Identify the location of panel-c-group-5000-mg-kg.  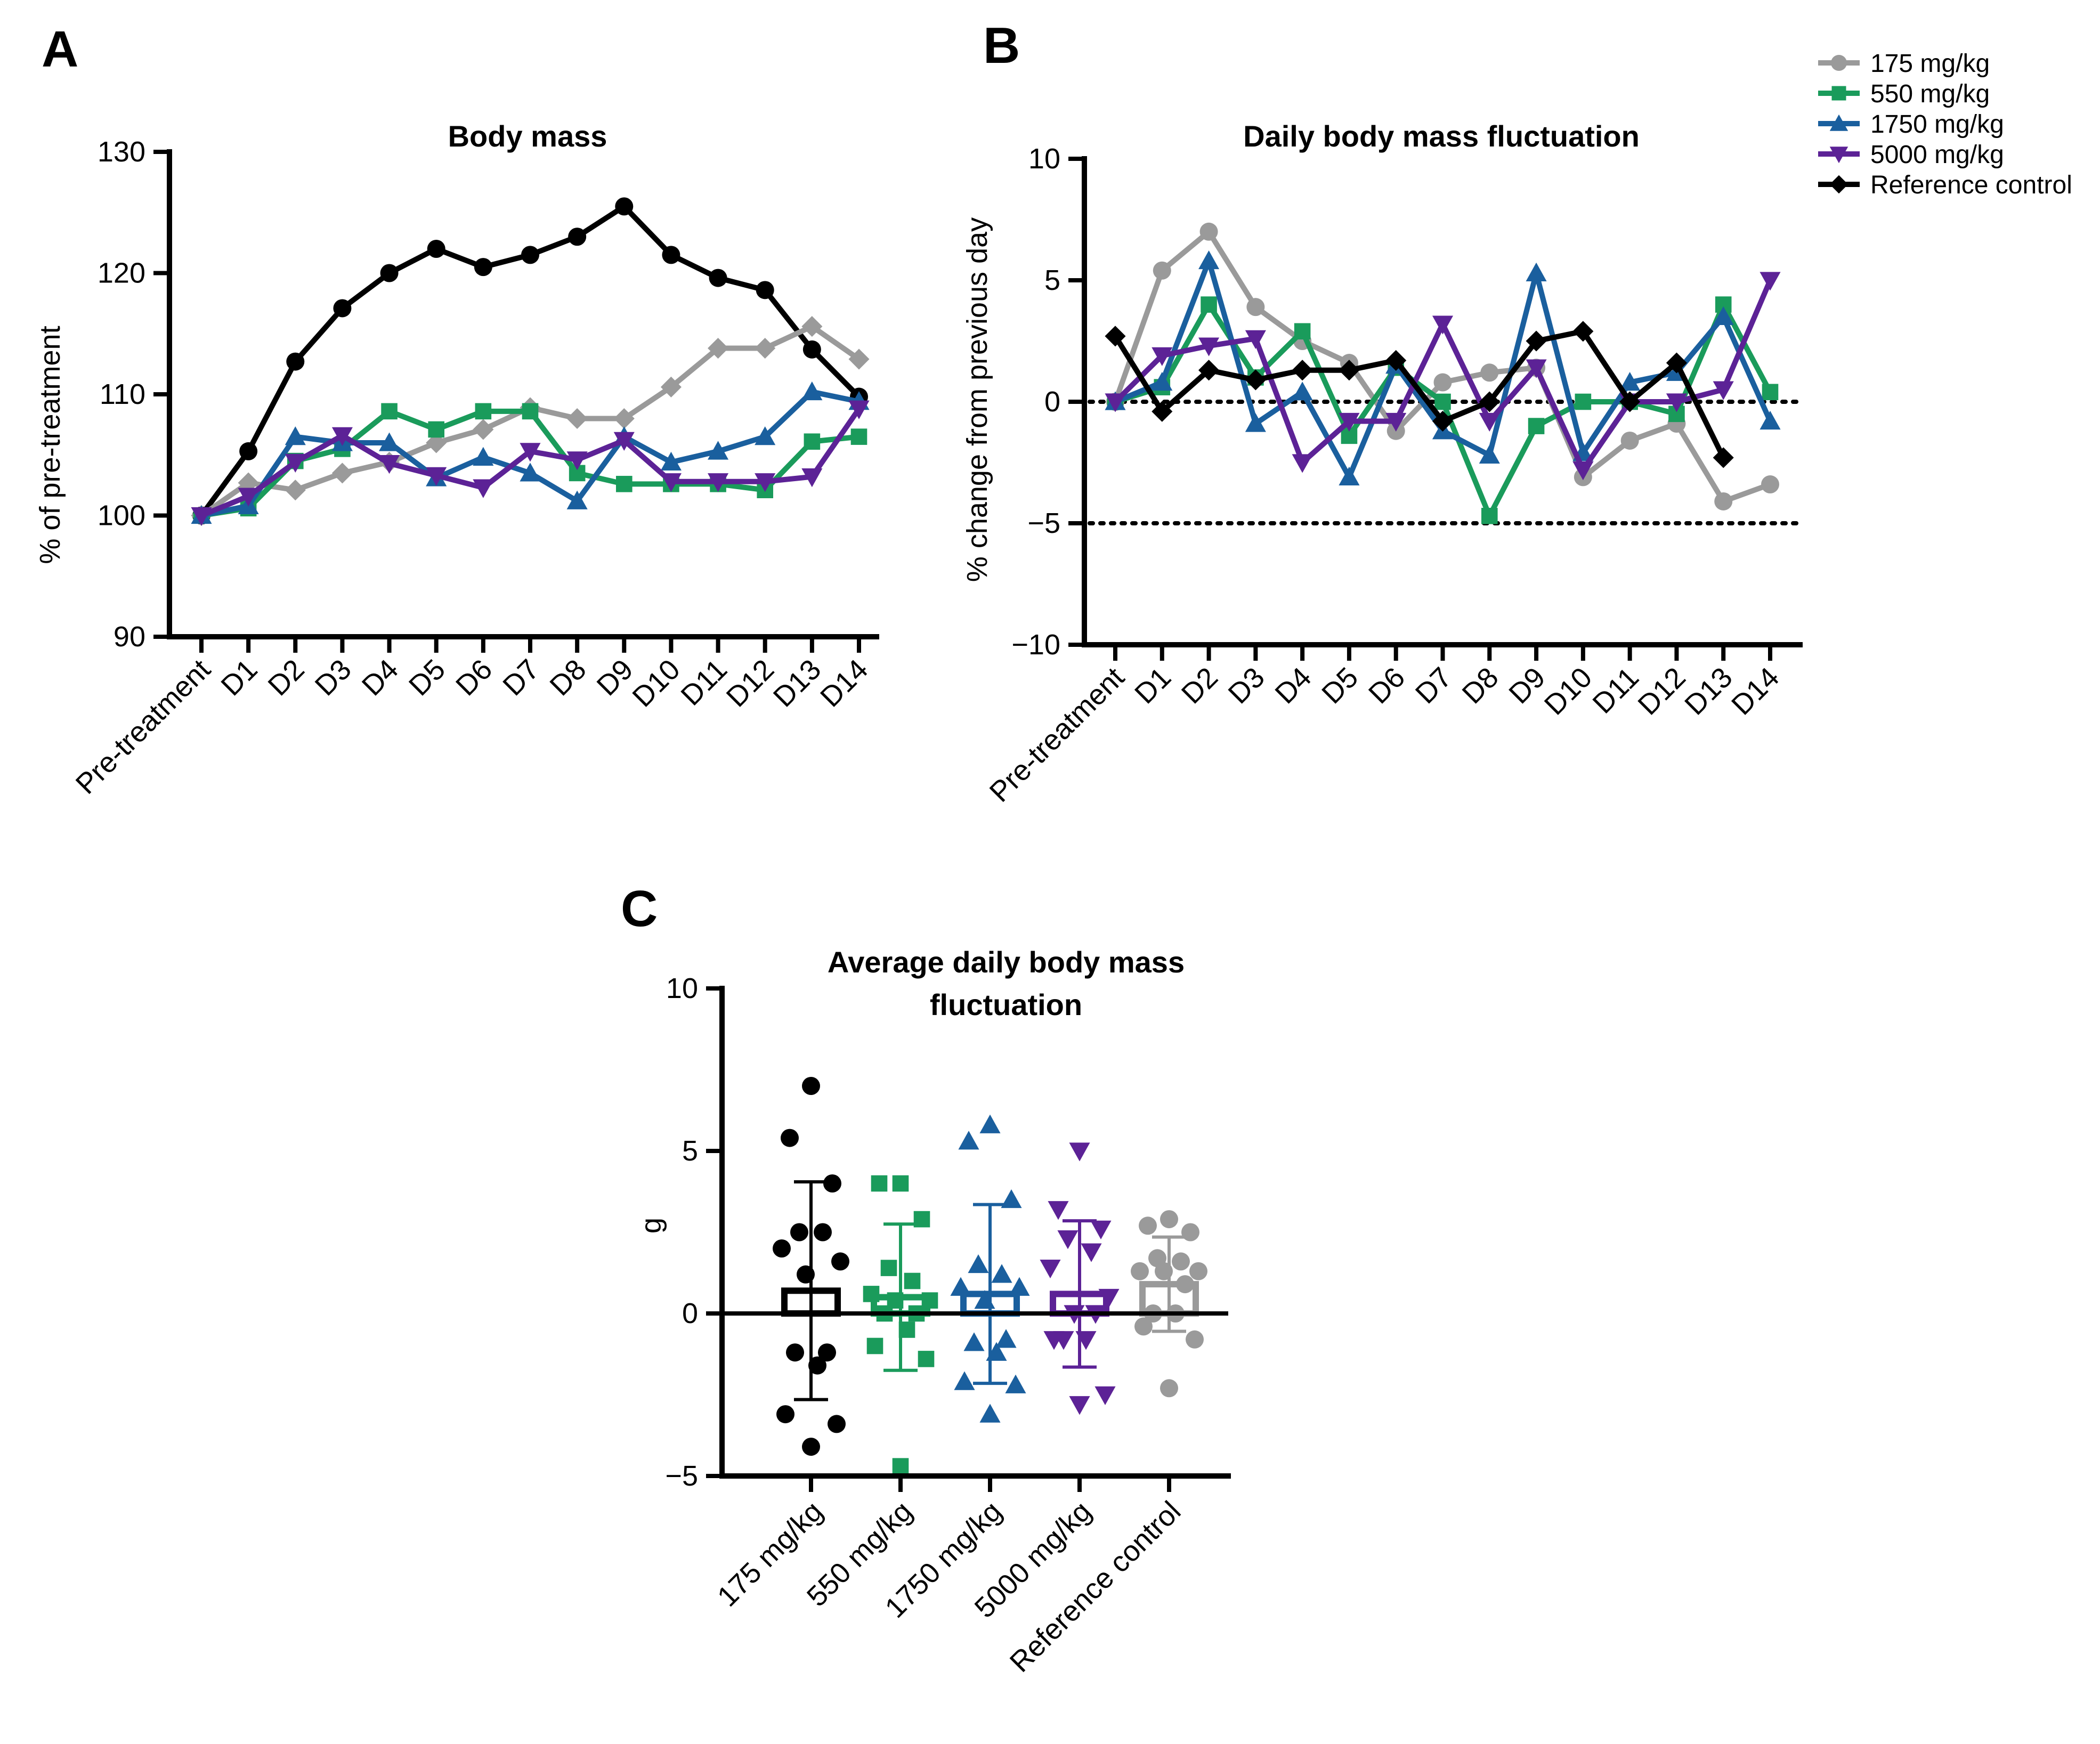
(1080, 1279).